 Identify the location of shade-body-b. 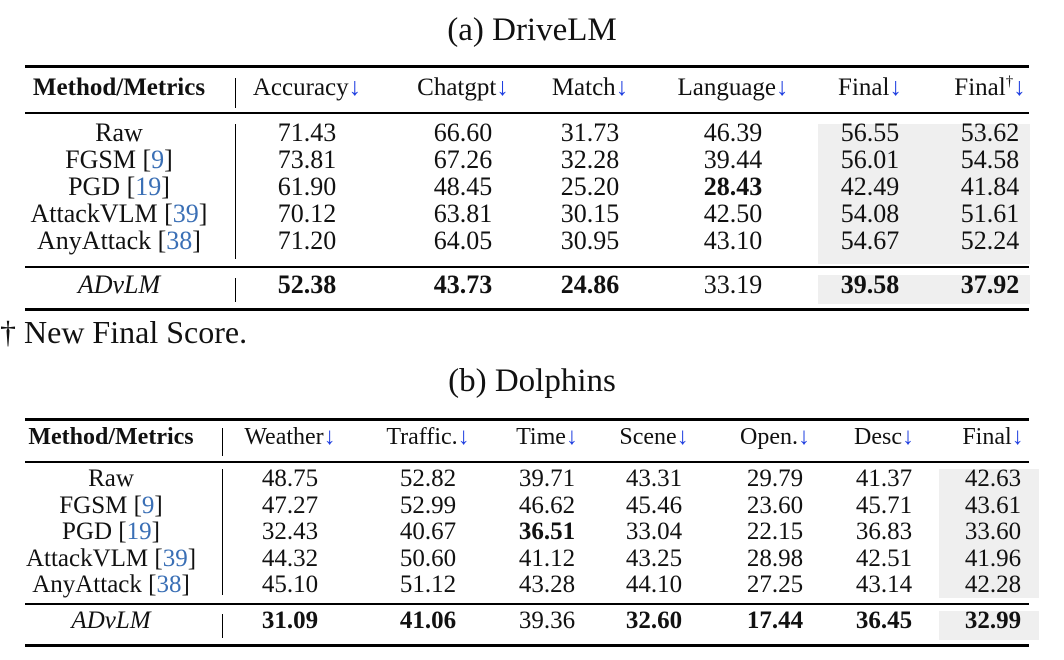
(989, 533).